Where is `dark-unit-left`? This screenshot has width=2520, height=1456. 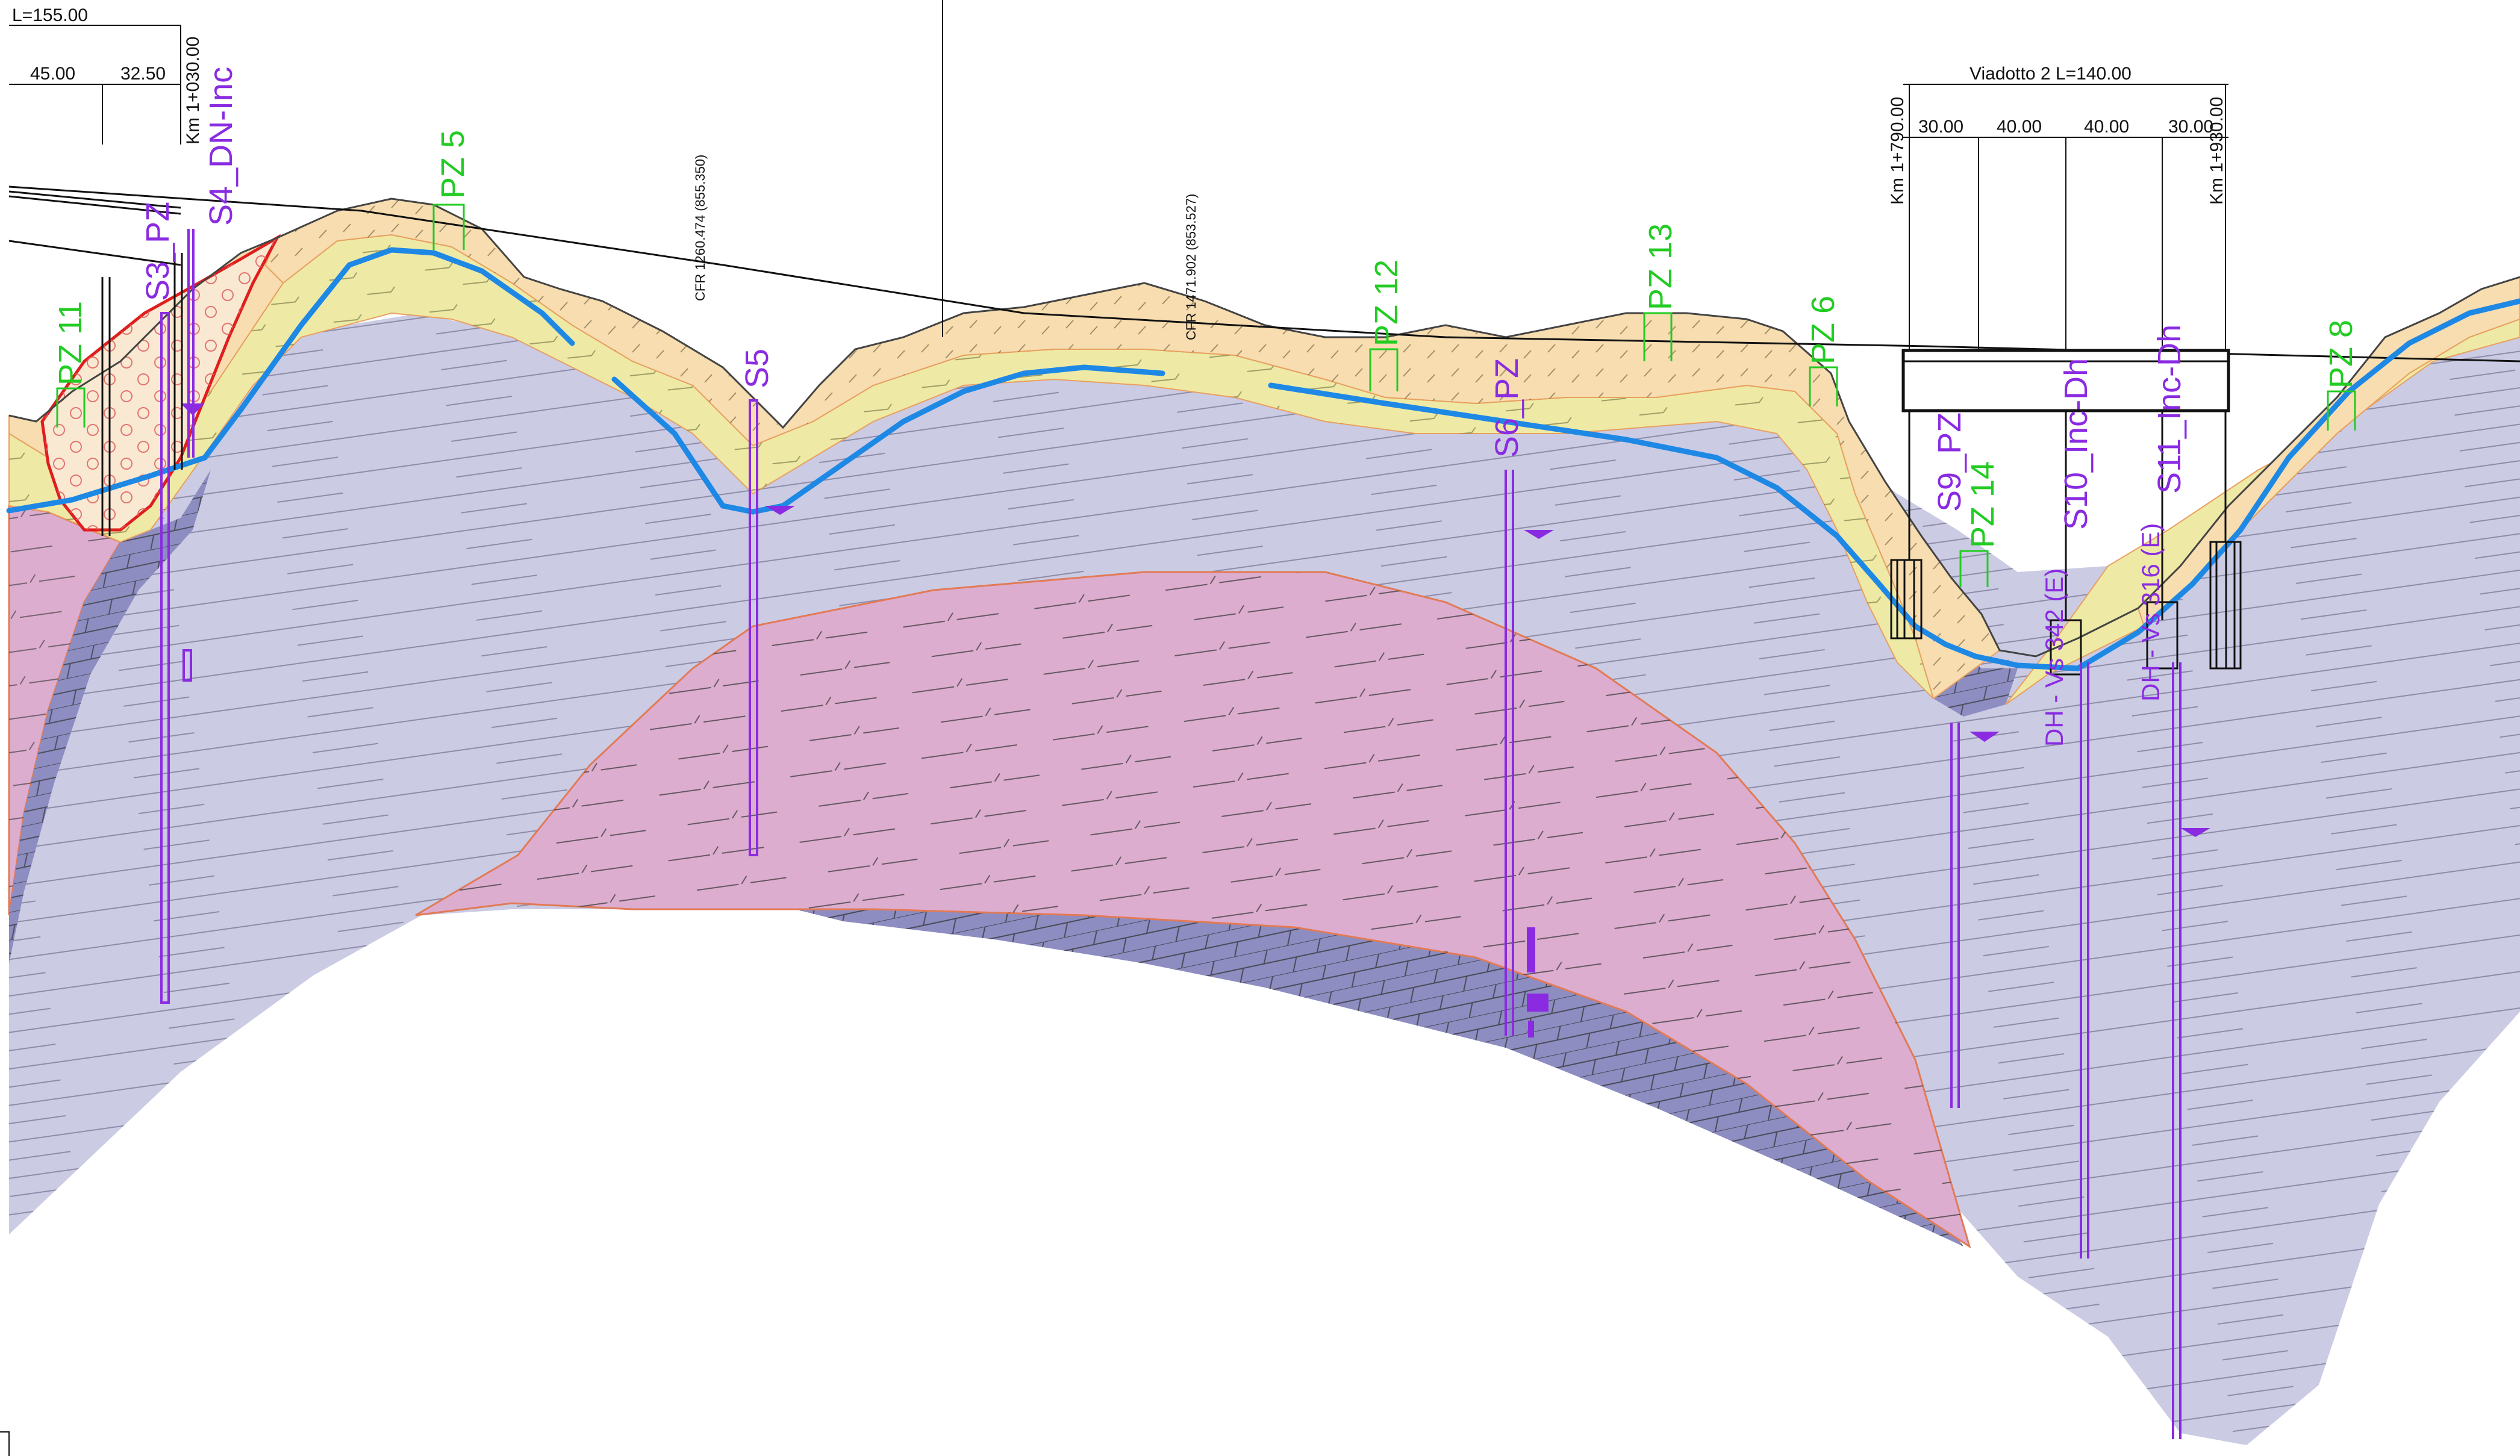 dark-unit-left is located at coordinates (110, 717).